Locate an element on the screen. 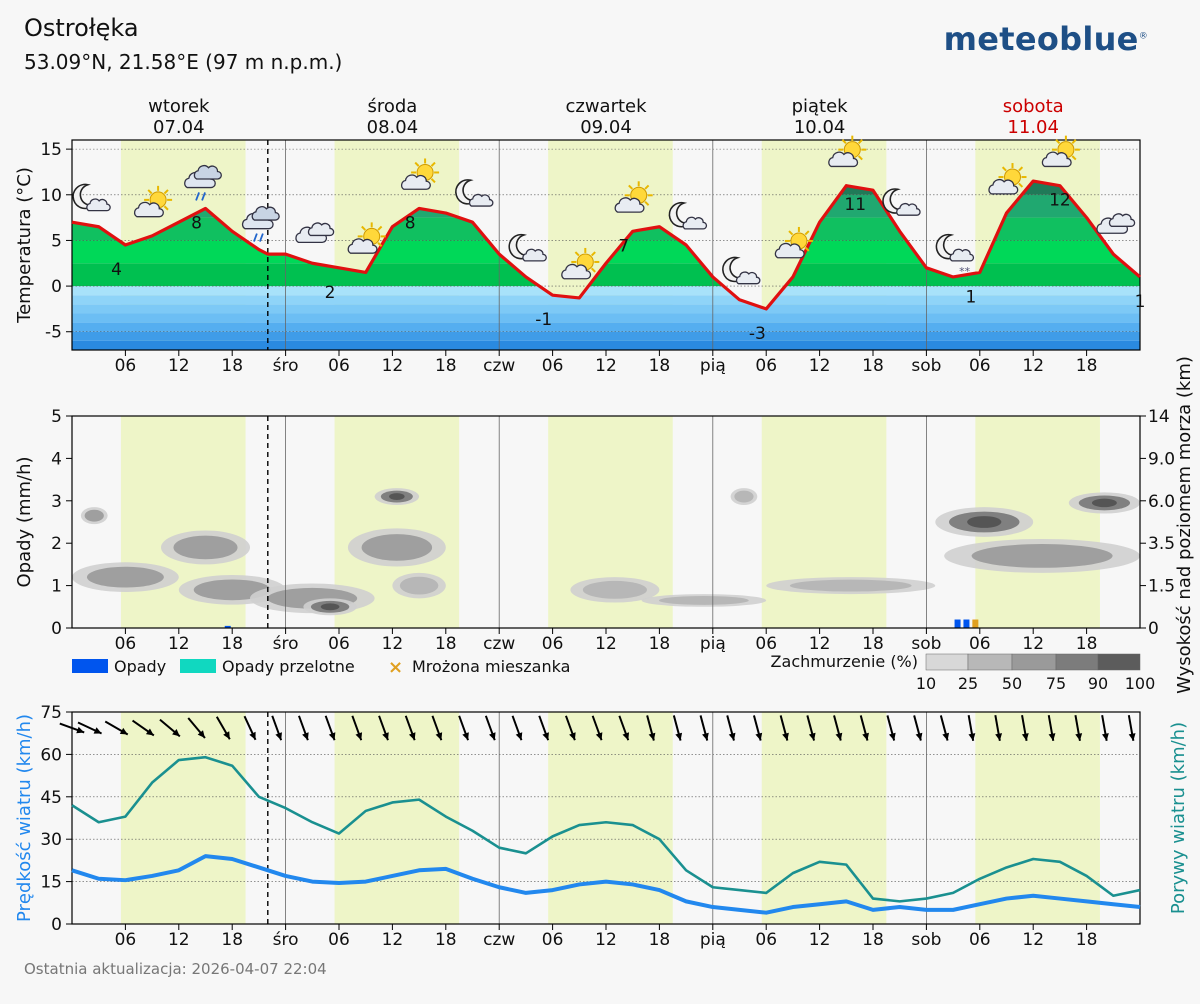 This screenshot has width=1200, height=1004. wind-speed-y-axis-label: Prędkość wiatru (km/h) is located at coordinates (24, 818).